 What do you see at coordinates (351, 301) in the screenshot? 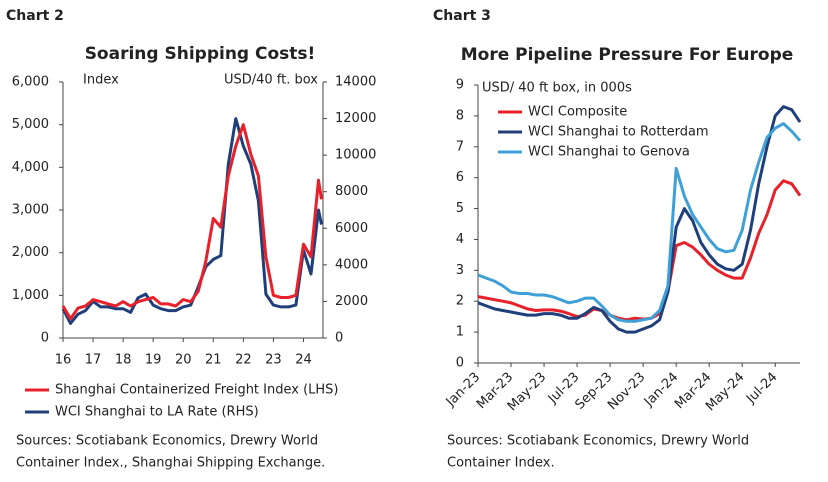
I see `y2-tick-label: 2000` at bounding box center [351, 301].